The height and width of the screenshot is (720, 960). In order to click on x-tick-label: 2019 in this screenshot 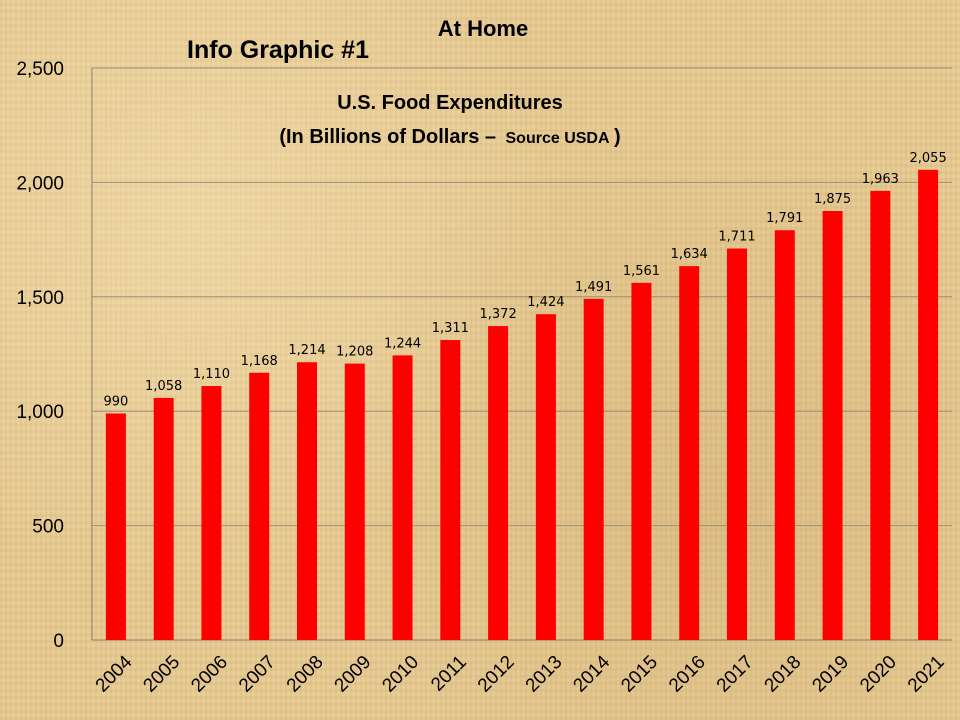, I will do `click(830, 674)`.